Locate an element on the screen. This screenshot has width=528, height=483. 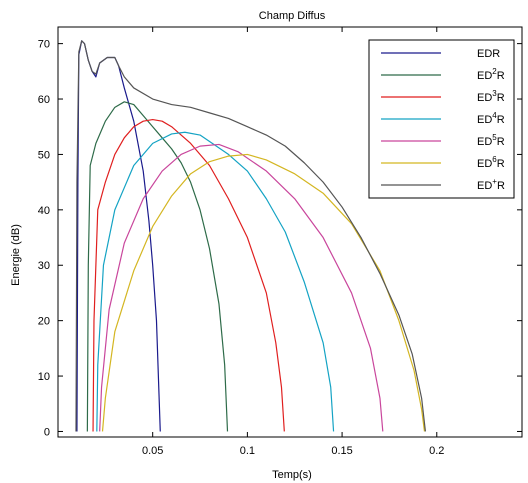
legend-label: ED6R is located at coordinates (491, 162).